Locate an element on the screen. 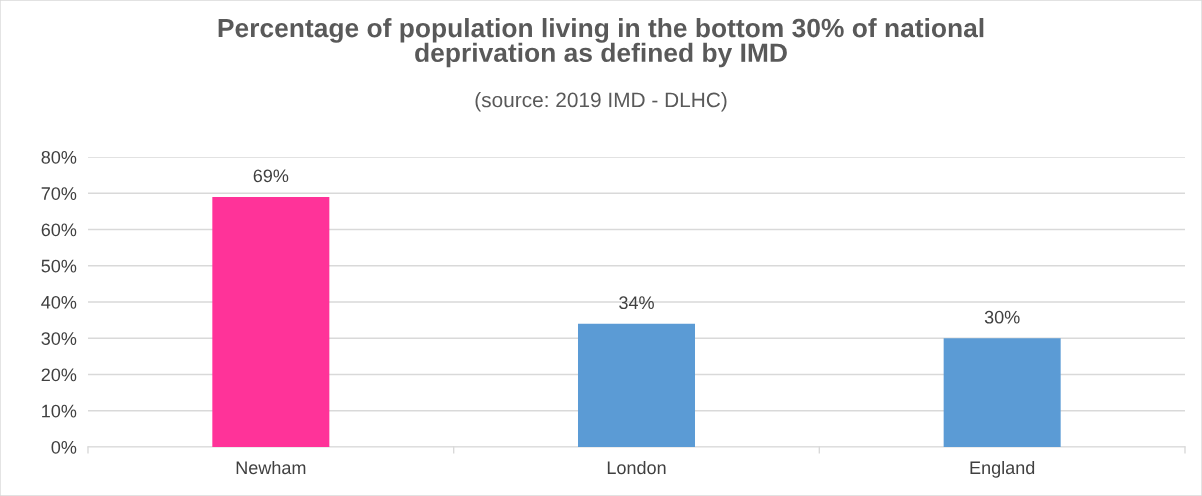 The image size is (1202, 496). y-tick-label: 30% is located at coordinates (59, 338).